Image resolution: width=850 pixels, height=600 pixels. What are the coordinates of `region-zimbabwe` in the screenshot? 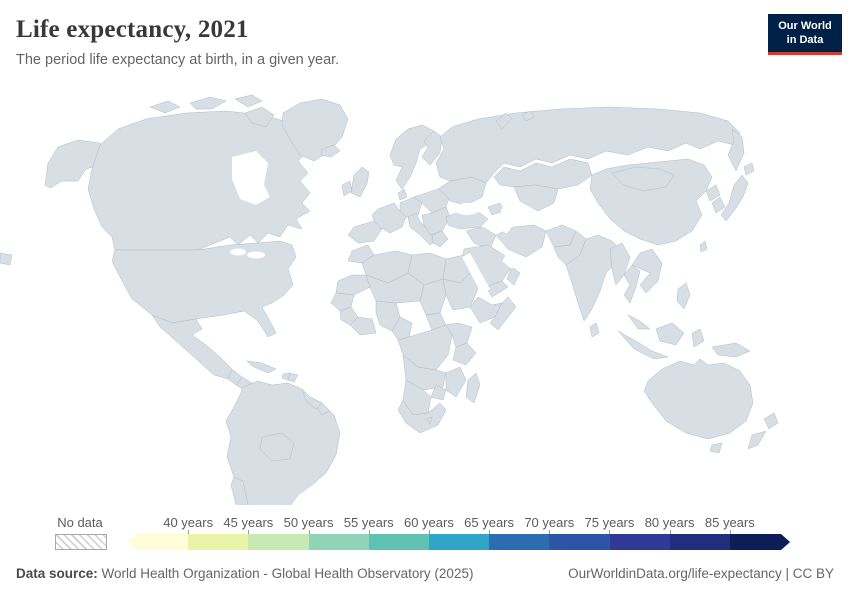 It's located at (438, 392).